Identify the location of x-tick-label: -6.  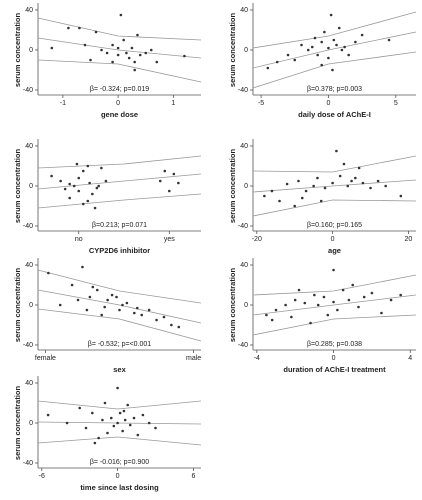
(42, 476).